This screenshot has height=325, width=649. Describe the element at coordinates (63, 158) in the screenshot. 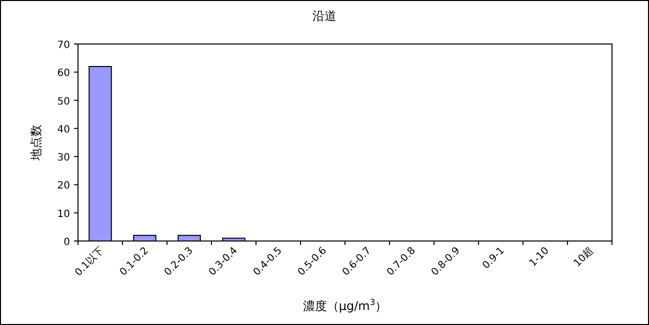

I see `y-tick-label: 30` at that location.